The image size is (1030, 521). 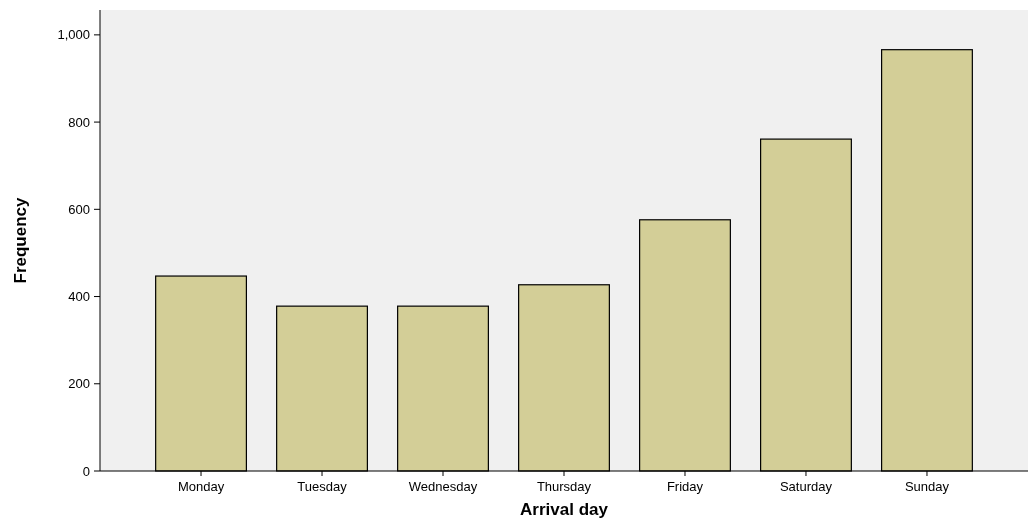 What do you see at coordinates (73, 35) in the screenshot?
I see `y-tick-label: 1,000` at bounding box center [73, 35].